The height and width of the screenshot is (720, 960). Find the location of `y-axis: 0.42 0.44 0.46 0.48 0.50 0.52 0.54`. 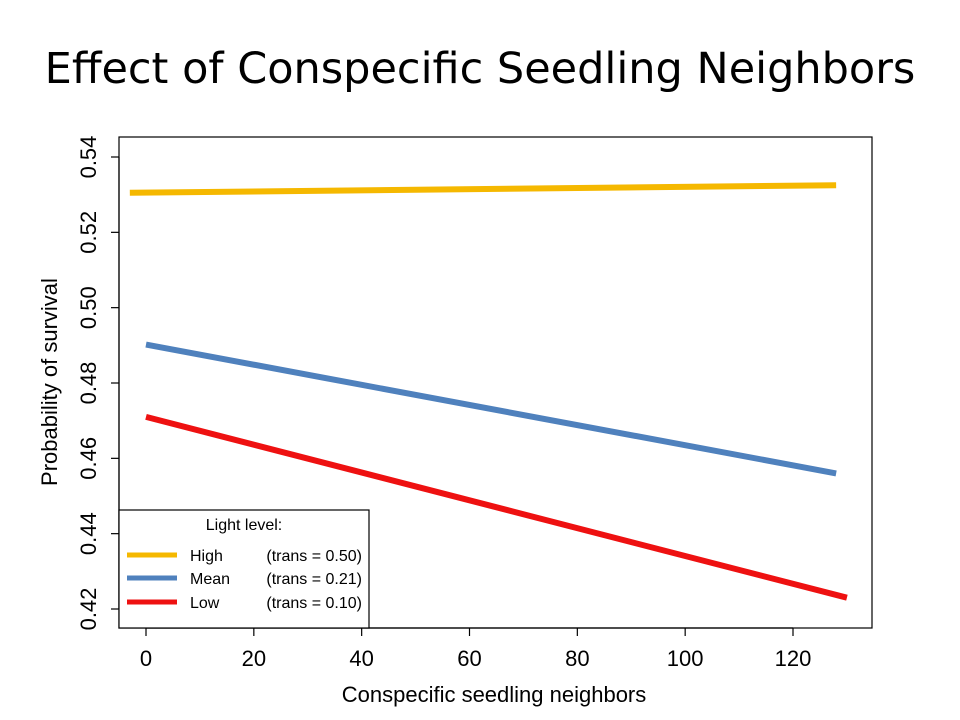

y-axis: 0.42 0.44 0.46 0.48 0.50 0.52 0.54 is located at coordinates (98, 383).